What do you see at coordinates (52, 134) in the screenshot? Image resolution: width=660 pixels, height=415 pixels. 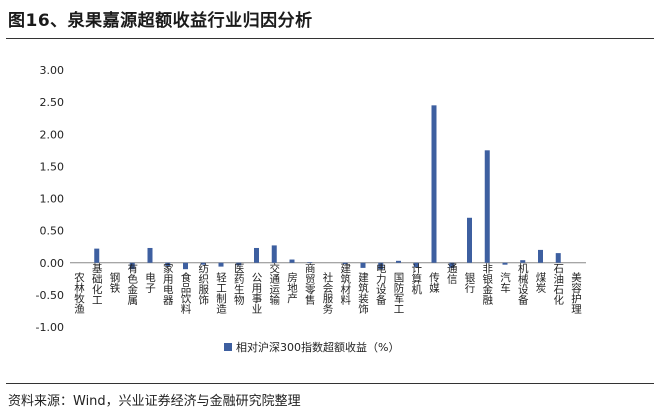 I see `y-tick-label: 2.00` at bounding box center [52, 134].